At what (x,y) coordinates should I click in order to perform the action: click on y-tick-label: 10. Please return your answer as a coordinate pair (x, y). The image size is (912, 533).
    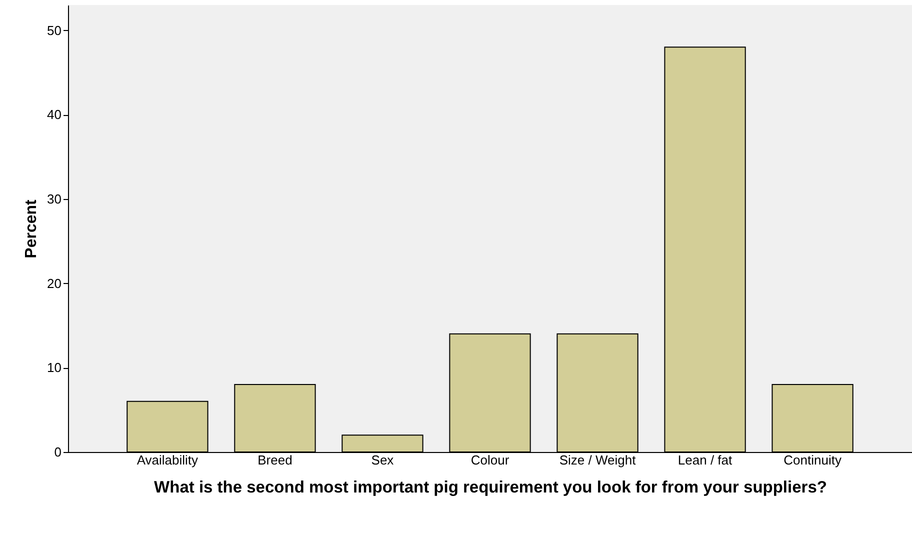
    Looking at the image, I should click on (54, 368).